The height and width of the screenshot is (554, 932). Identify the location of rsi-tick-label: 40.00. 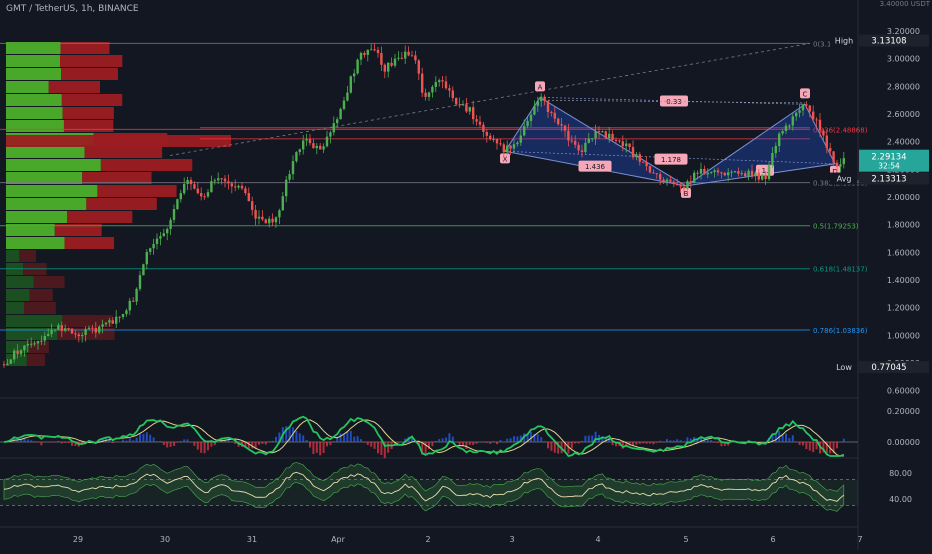
(900, 499).